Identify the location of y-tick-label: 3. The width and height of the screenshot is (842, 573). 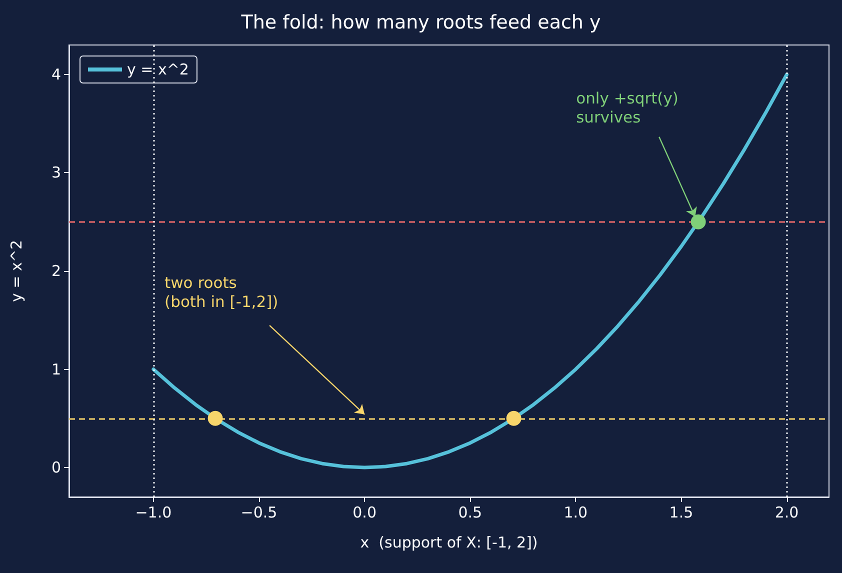
(56, 173).